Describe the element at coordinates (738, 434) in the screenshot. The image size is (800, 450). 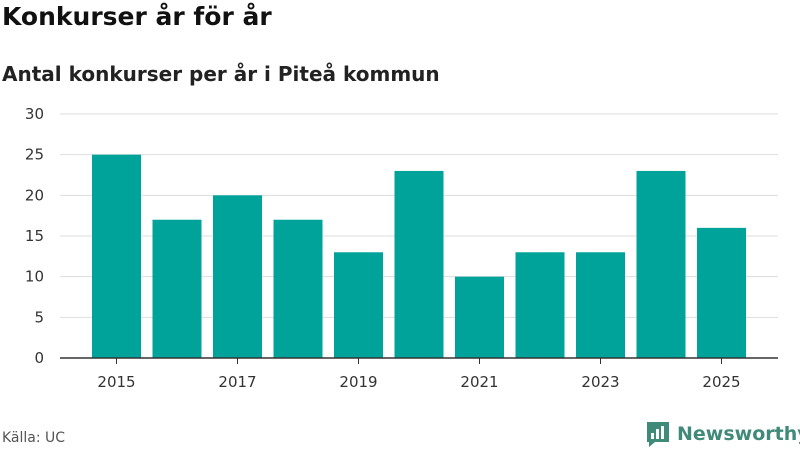
I see `newsworthy-logo-text: Newsworthy` at that location.